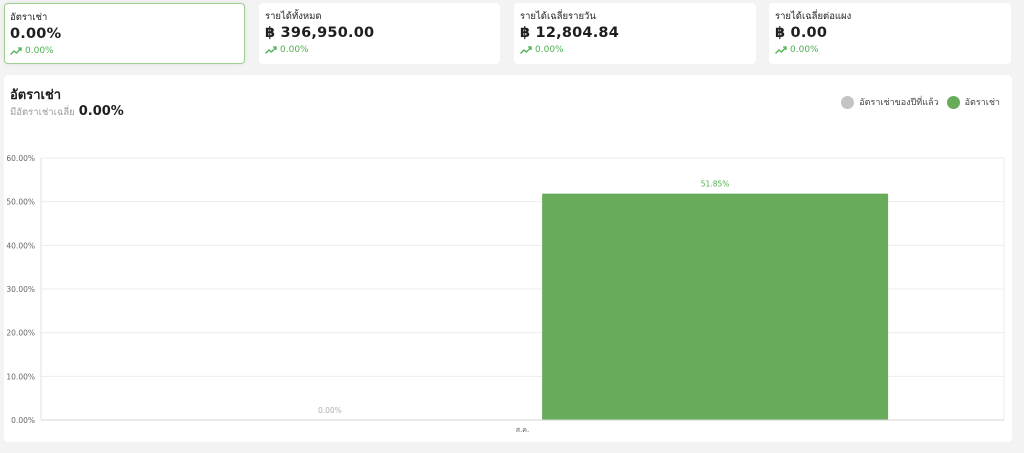 The width and height of the screenshot is (1024, 453). I want to click on x-tick-label: ส.ค., so click(522, 430).